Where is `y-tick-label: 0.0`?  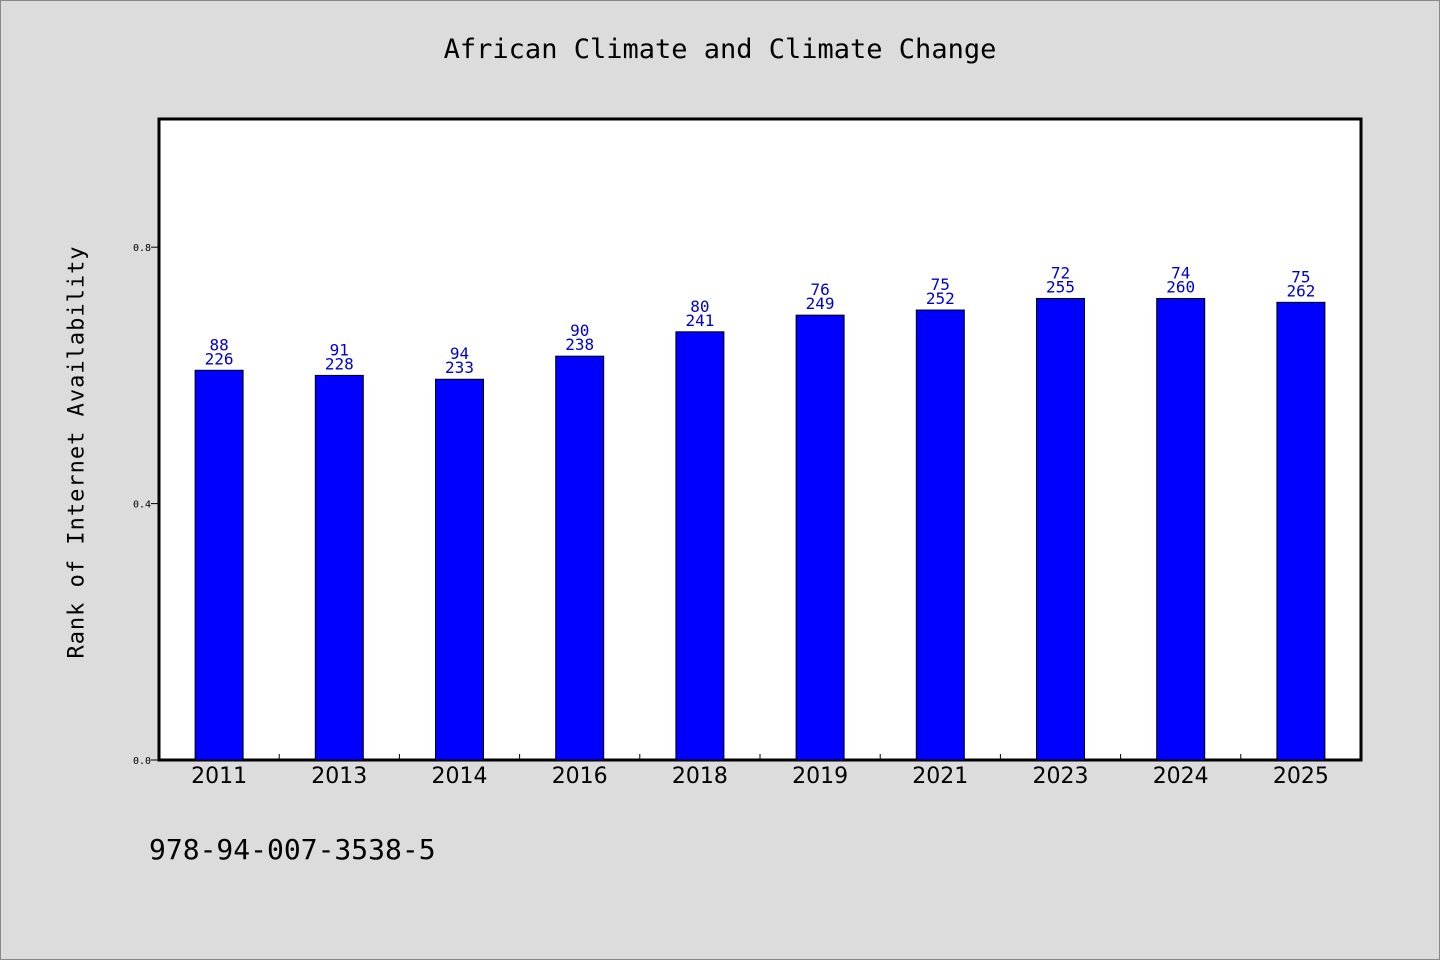
y-tick-label: 0.0 is located at coordinates (142, 761).